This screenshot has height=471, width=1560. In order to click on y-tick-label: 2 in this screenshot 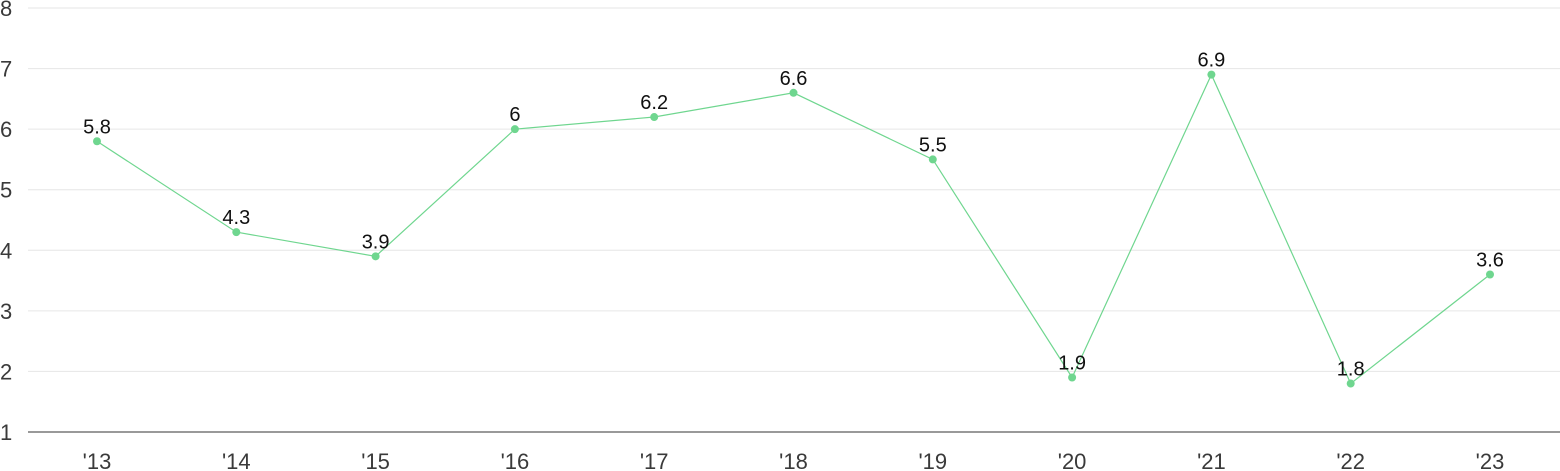, I will do `click(6, 371)`.